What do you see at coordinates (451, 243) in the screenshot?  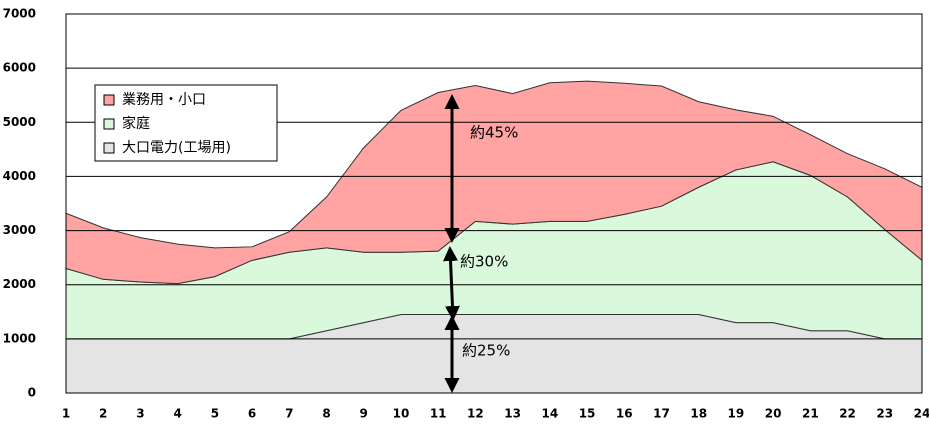 I see `arrows` at bounding box center [451, 243].